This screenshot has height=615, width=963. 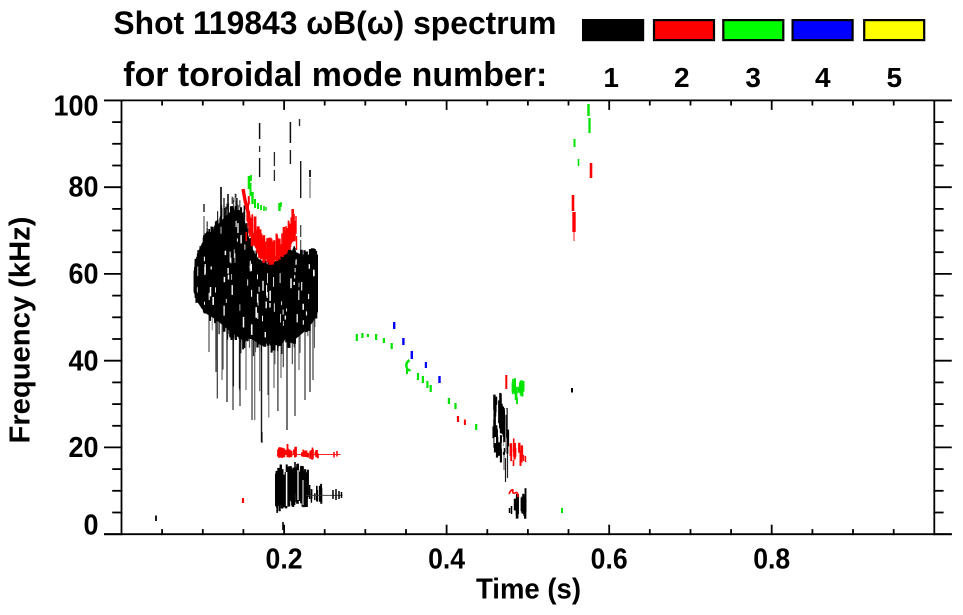 I want to click on svg-text: 0.2, so click(x=284, y=559).